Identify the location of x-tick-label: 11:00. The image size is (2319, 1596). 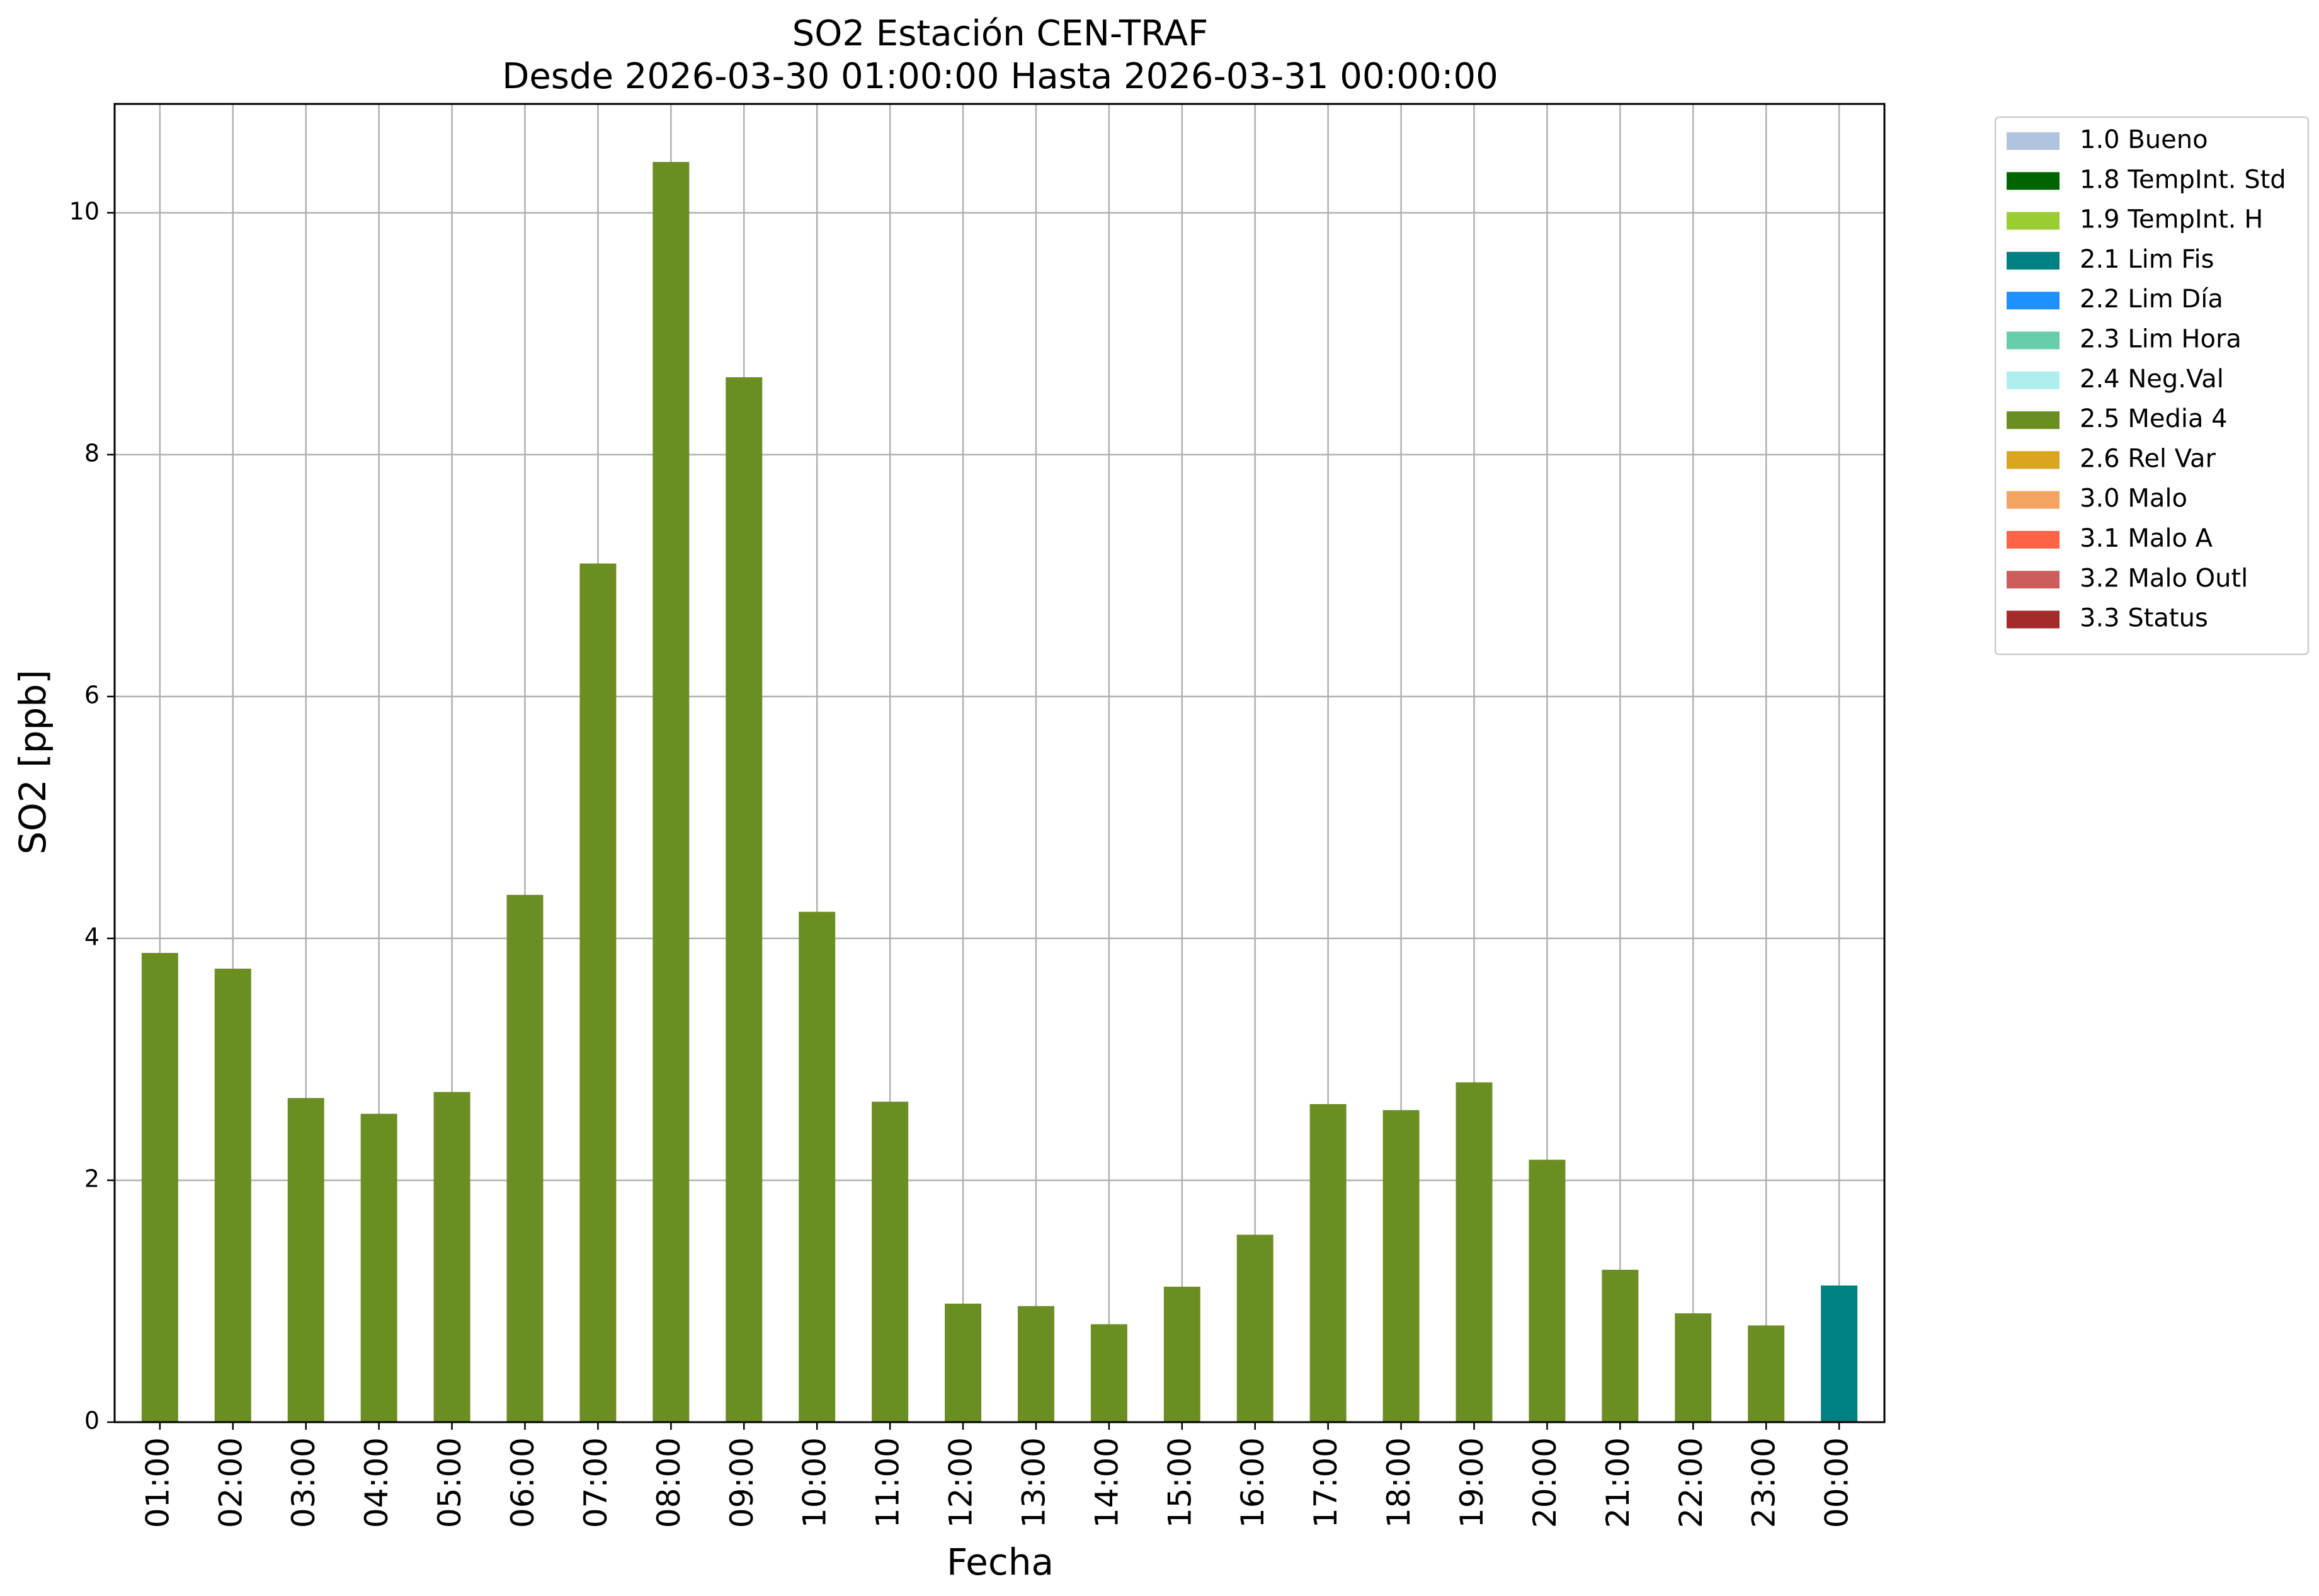
(888, 1482).